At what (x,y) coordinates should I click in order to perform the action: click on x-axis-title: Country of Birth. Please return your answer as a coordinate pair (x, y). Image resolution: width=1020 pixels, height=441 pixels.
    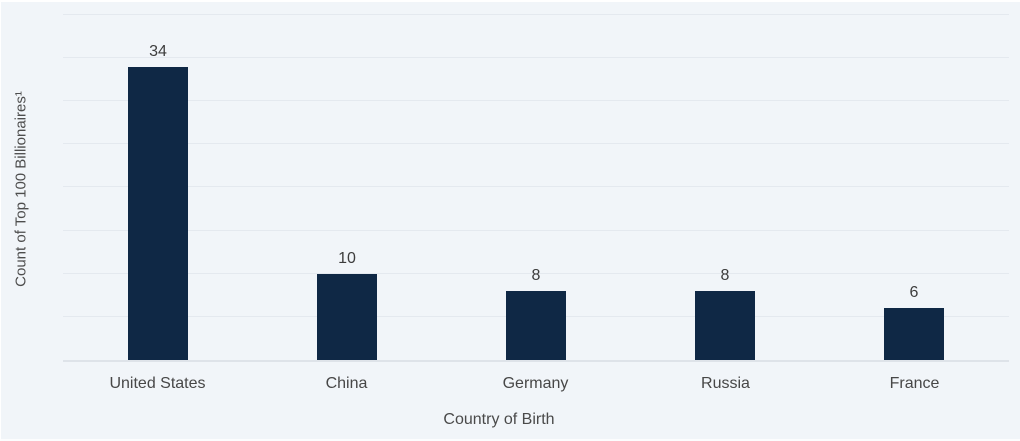
    Looking at the image, I should click on (499, 419).